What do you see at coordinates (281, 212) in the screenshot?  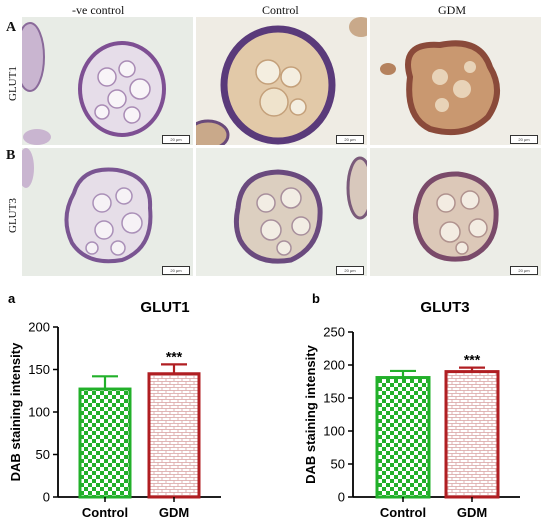 I see `micrograph-glut3-control: 20 μm` at bounding box center [281, 212].